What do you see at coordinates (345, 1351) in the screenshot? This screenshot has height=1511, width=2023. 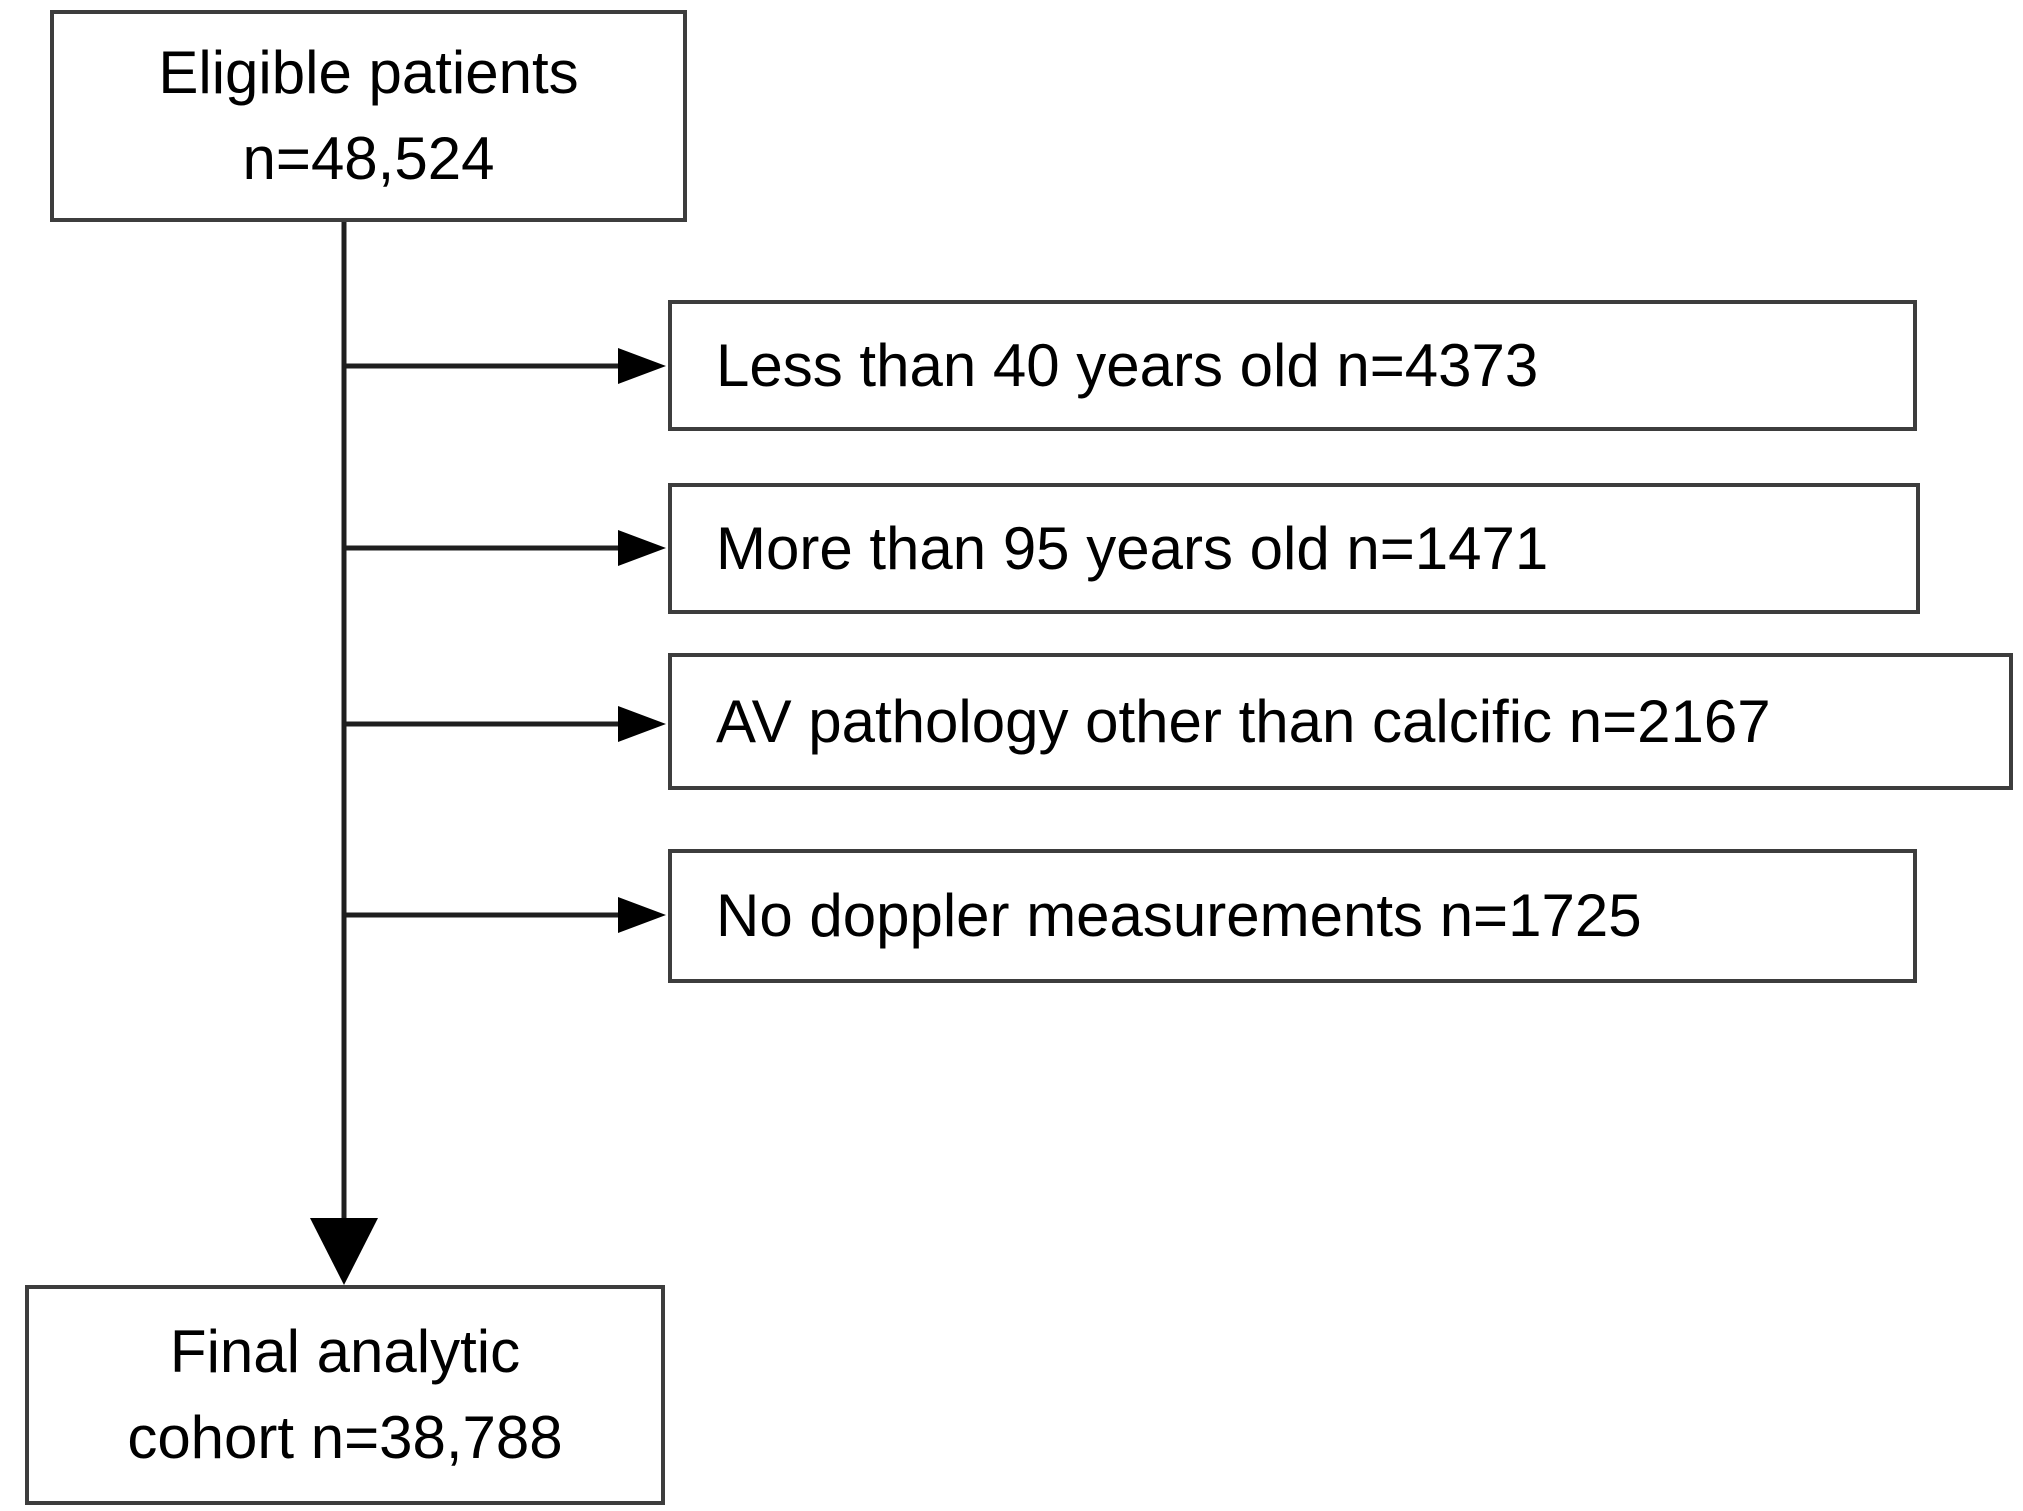 I see `final-cohort-label: Final analytic` at bounding box center [345, 1351].